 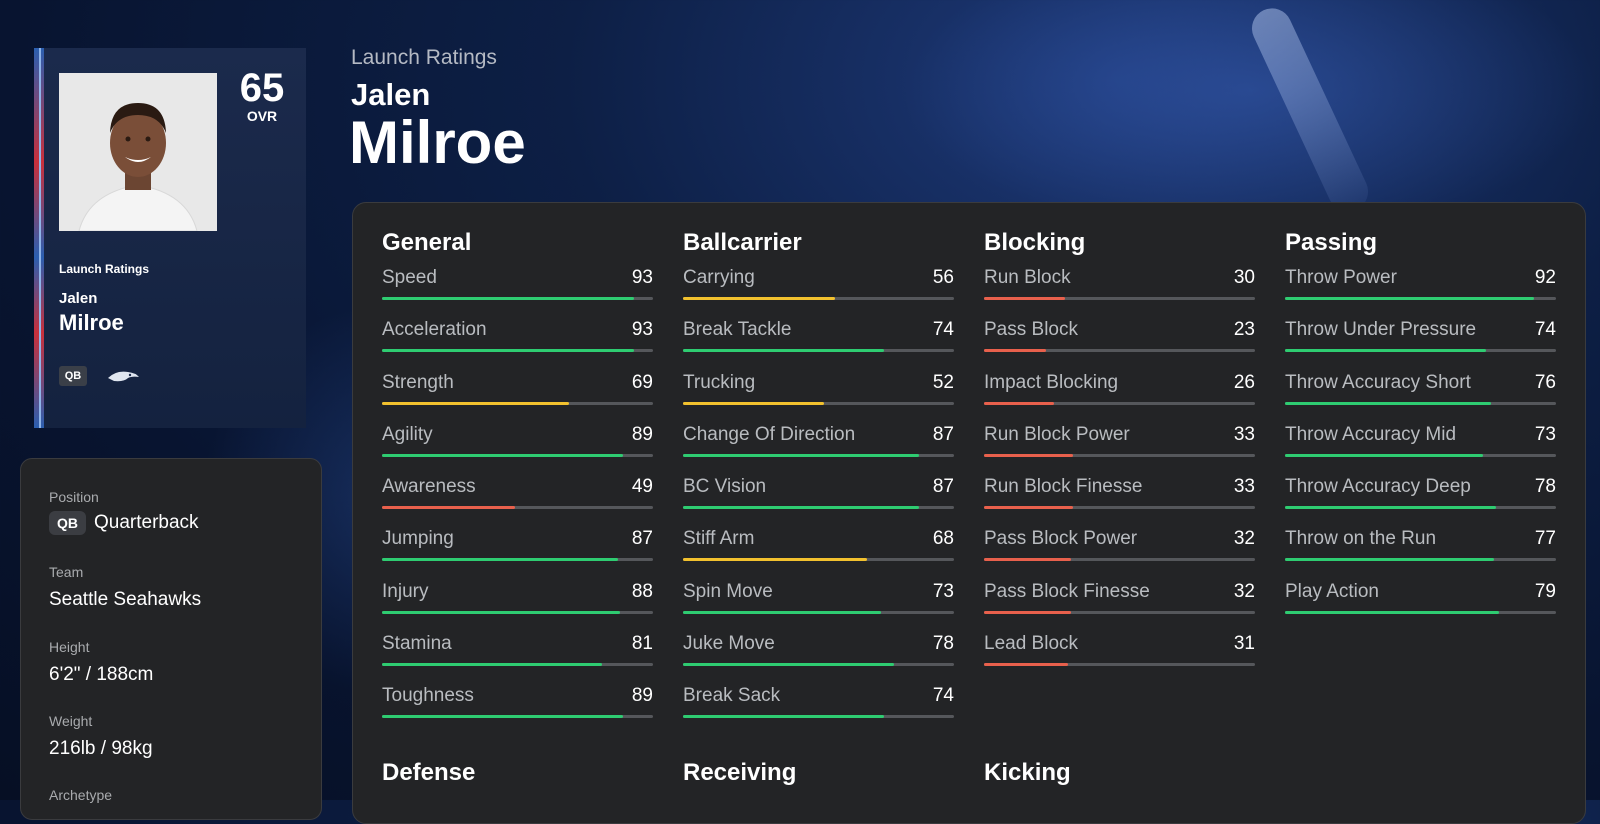 I want to click on stat-row: Pass Block 23, so click(x=1119, y=341).